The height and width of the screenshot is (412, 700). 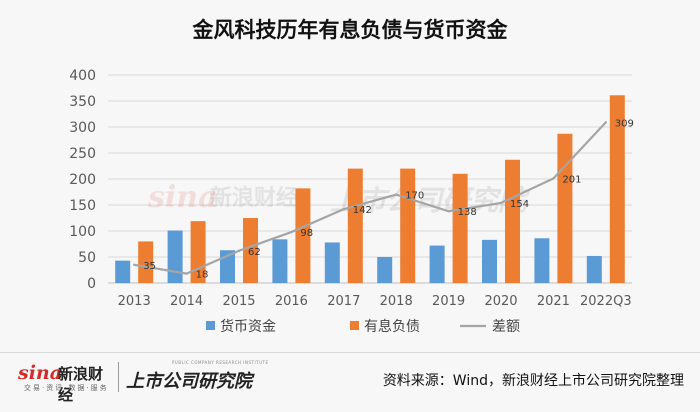 What do you see at coordinates (396, 301) in the screenshot?
I see `x-tick-label: 2018` at bounding box center [396, 301].